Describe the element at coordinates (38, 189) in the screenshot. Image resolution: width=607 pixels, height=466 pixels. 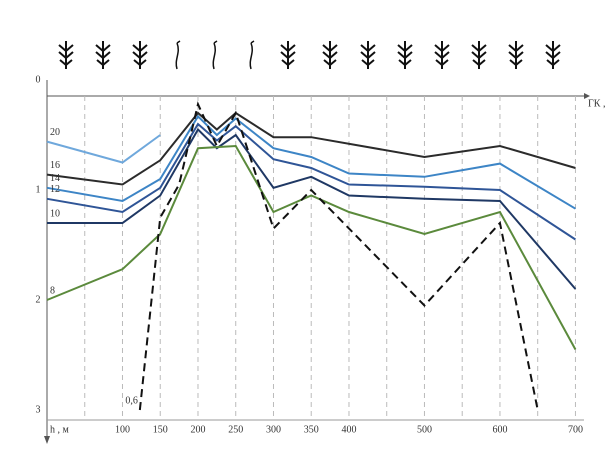
I see `y-tick-label: 1` at that location.